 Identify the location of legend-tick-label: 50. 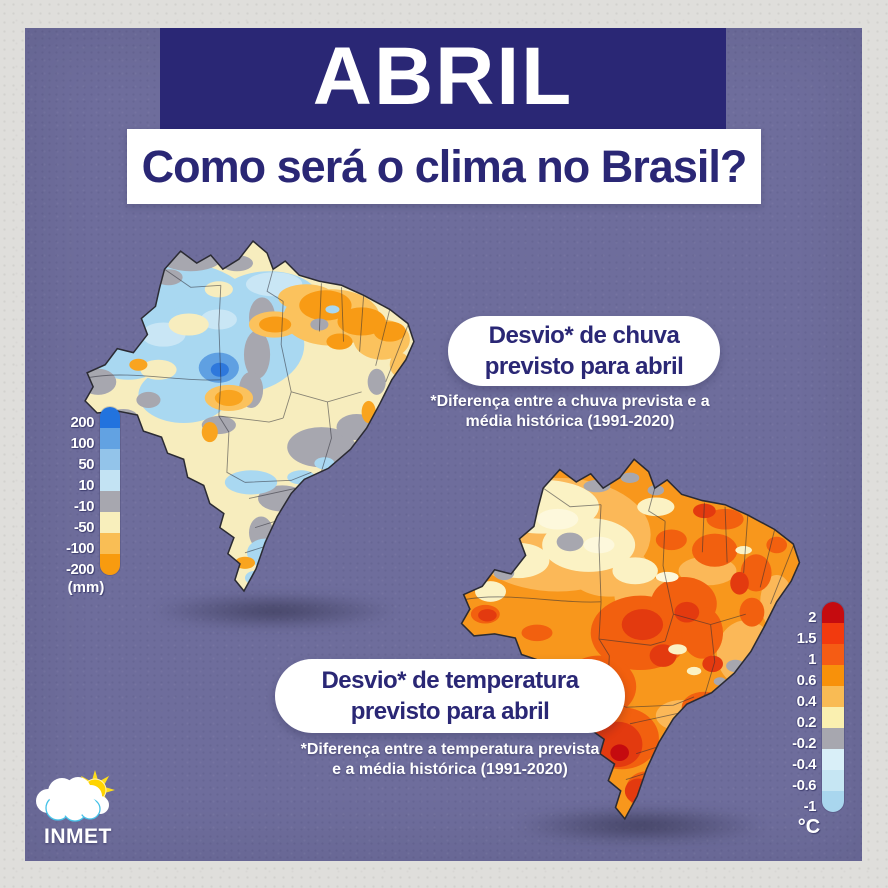
(86, 464).